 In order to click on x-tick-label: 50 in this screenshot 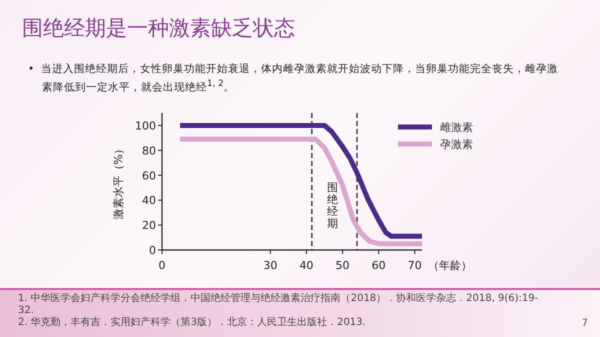, I will do `click(343, 265)`.